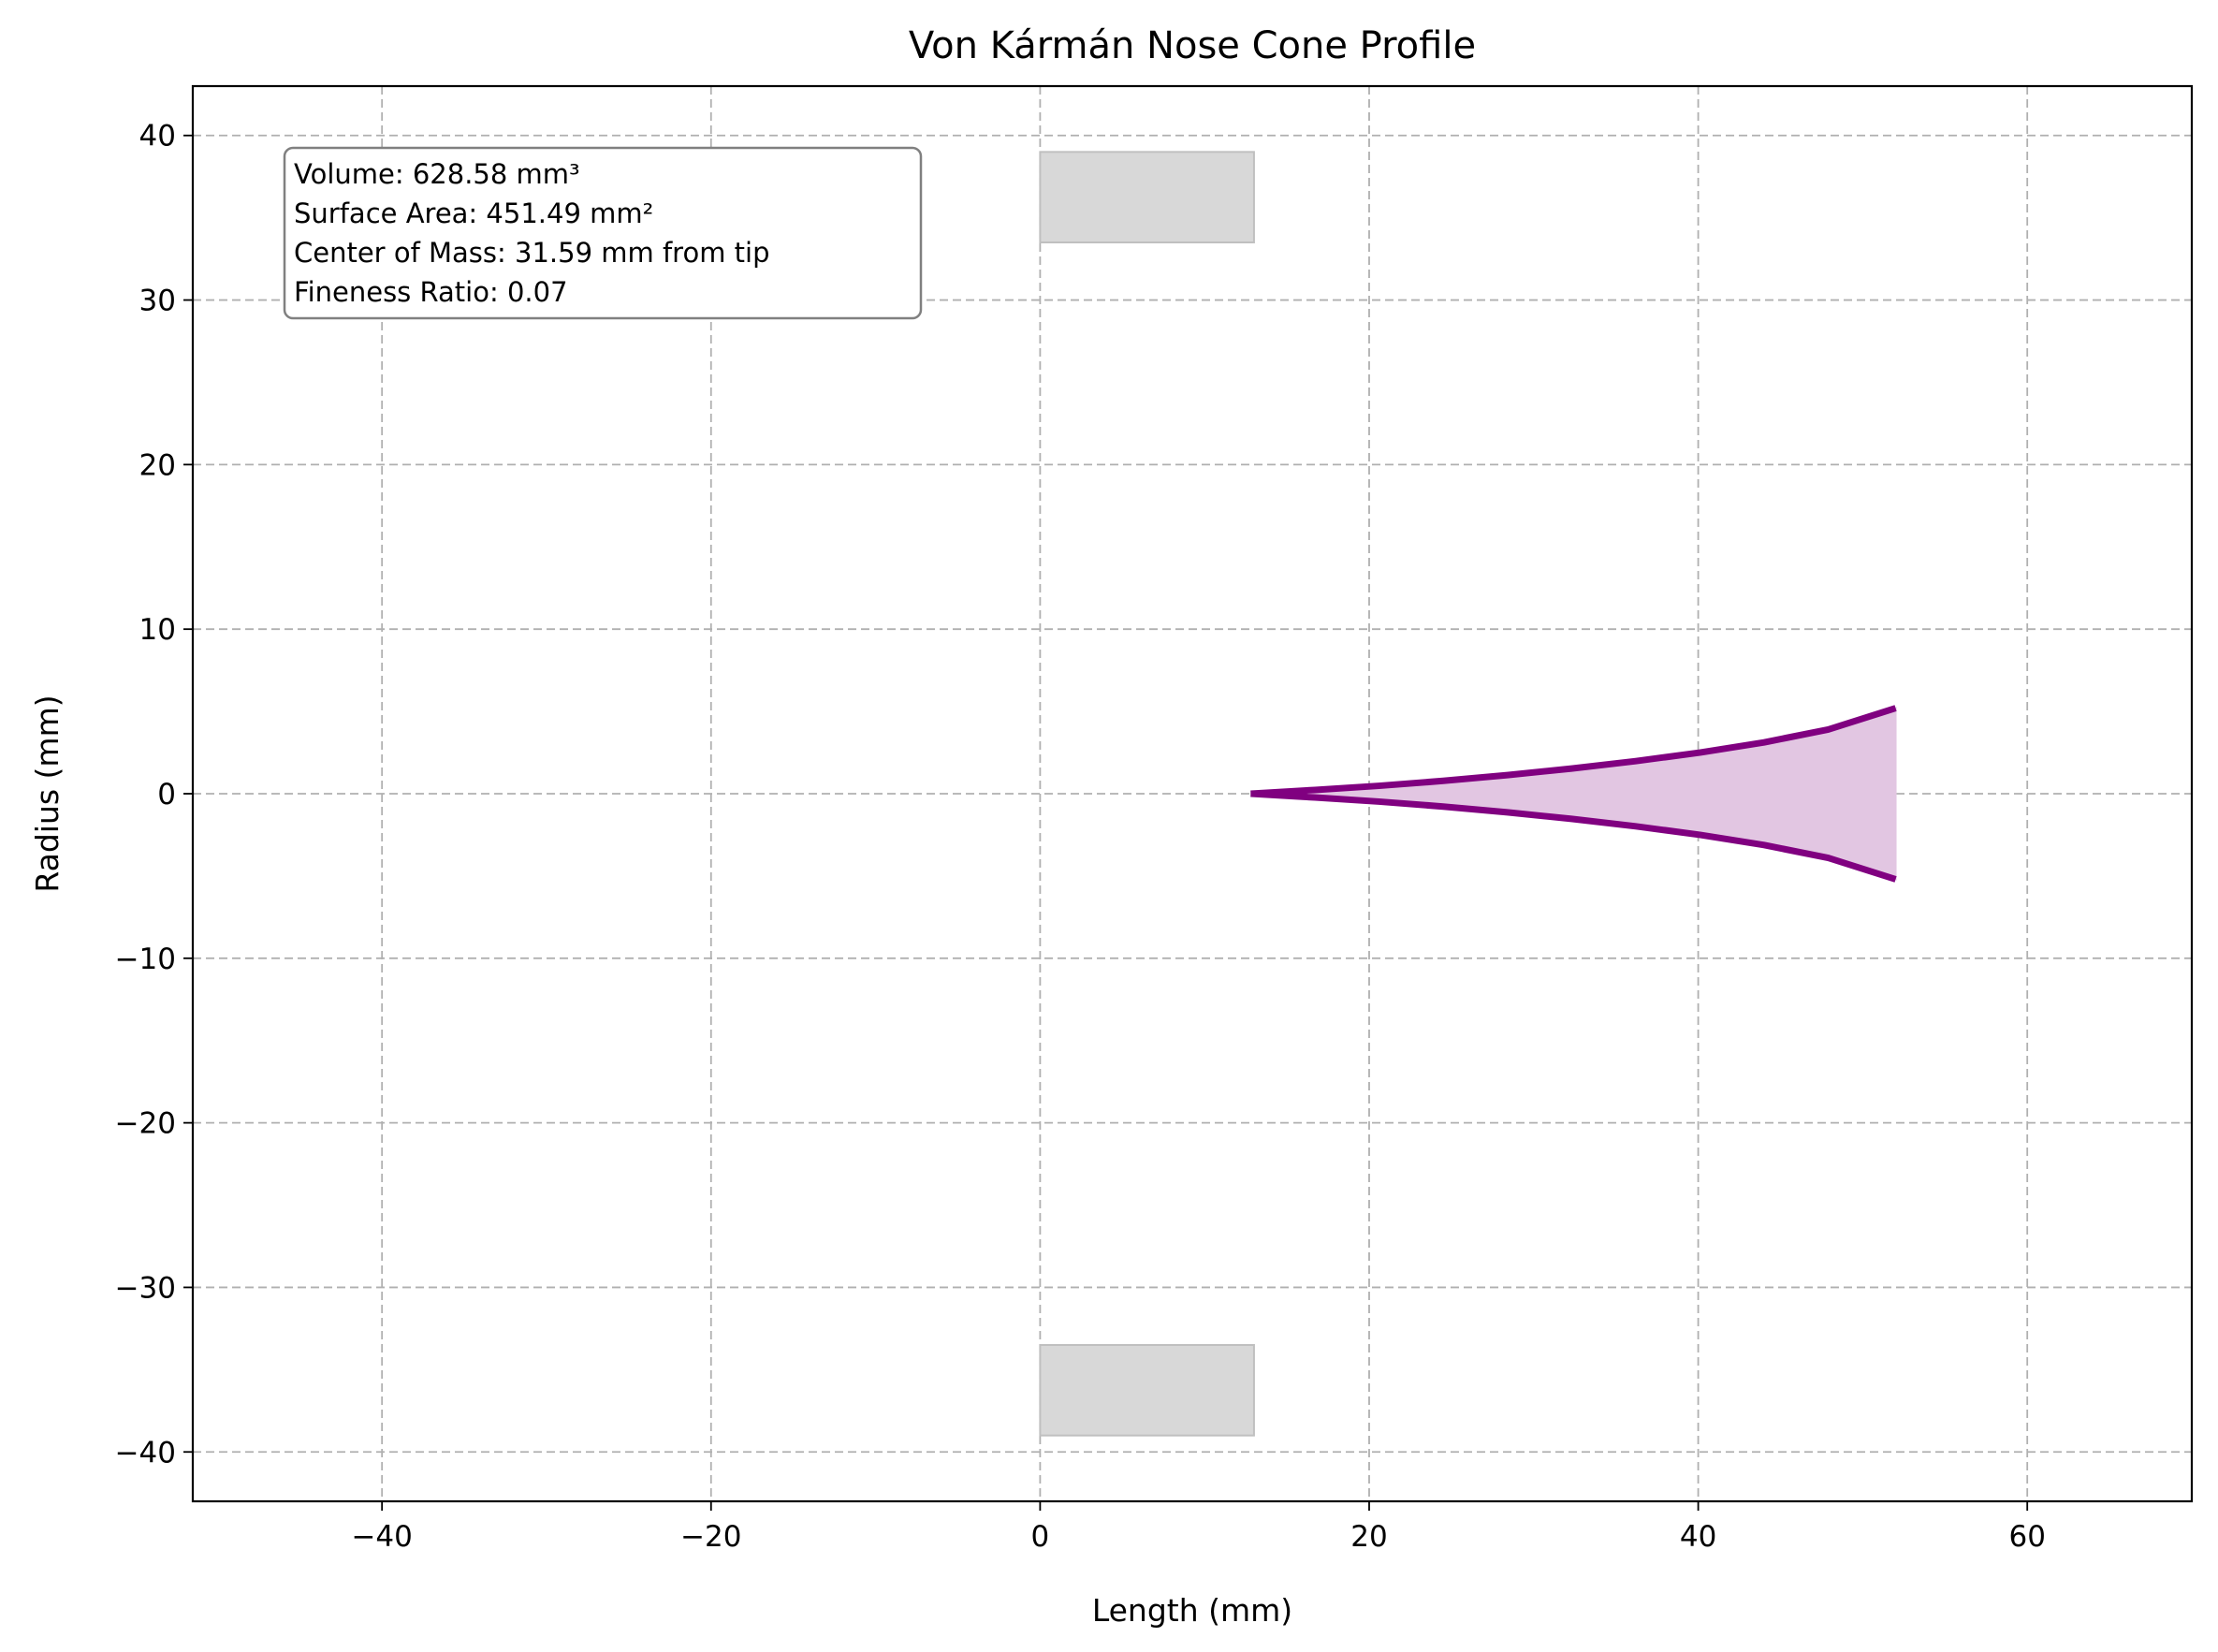 This screenshot has width=2218, height=1652. I want to click on y-axis-label: Radius (mm), so click(48, 793).